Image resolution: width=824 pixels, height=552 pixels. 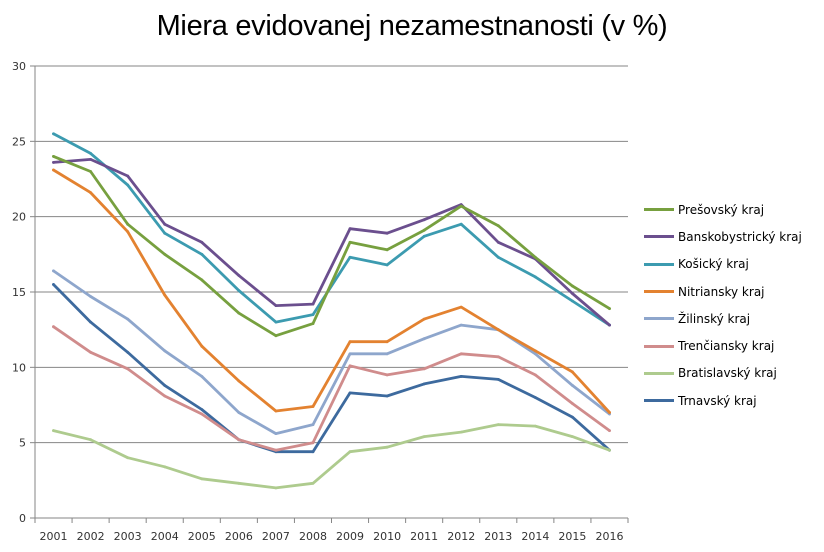 What do you see at coordinates (717, 400) in the screenshot?
I see `legend-label: Trnavský kraj` at bounding box center [717, 400].